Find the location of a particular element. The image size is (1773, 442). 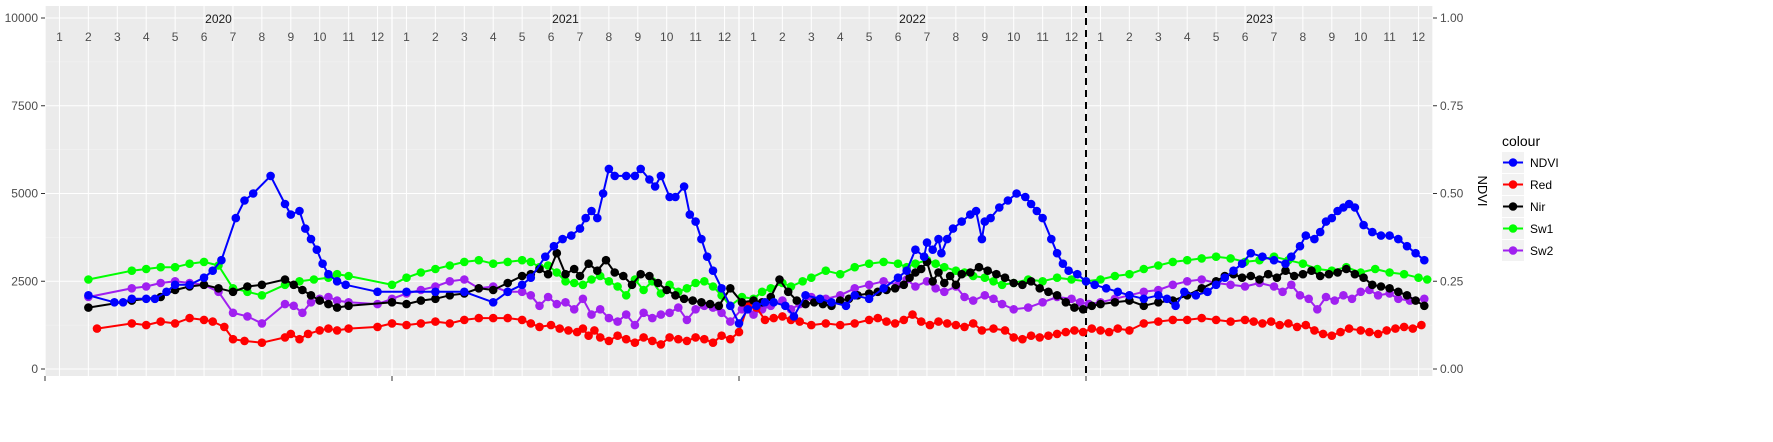

legend-item-ndvi: NDVI is located at coordinates (1530, 162).